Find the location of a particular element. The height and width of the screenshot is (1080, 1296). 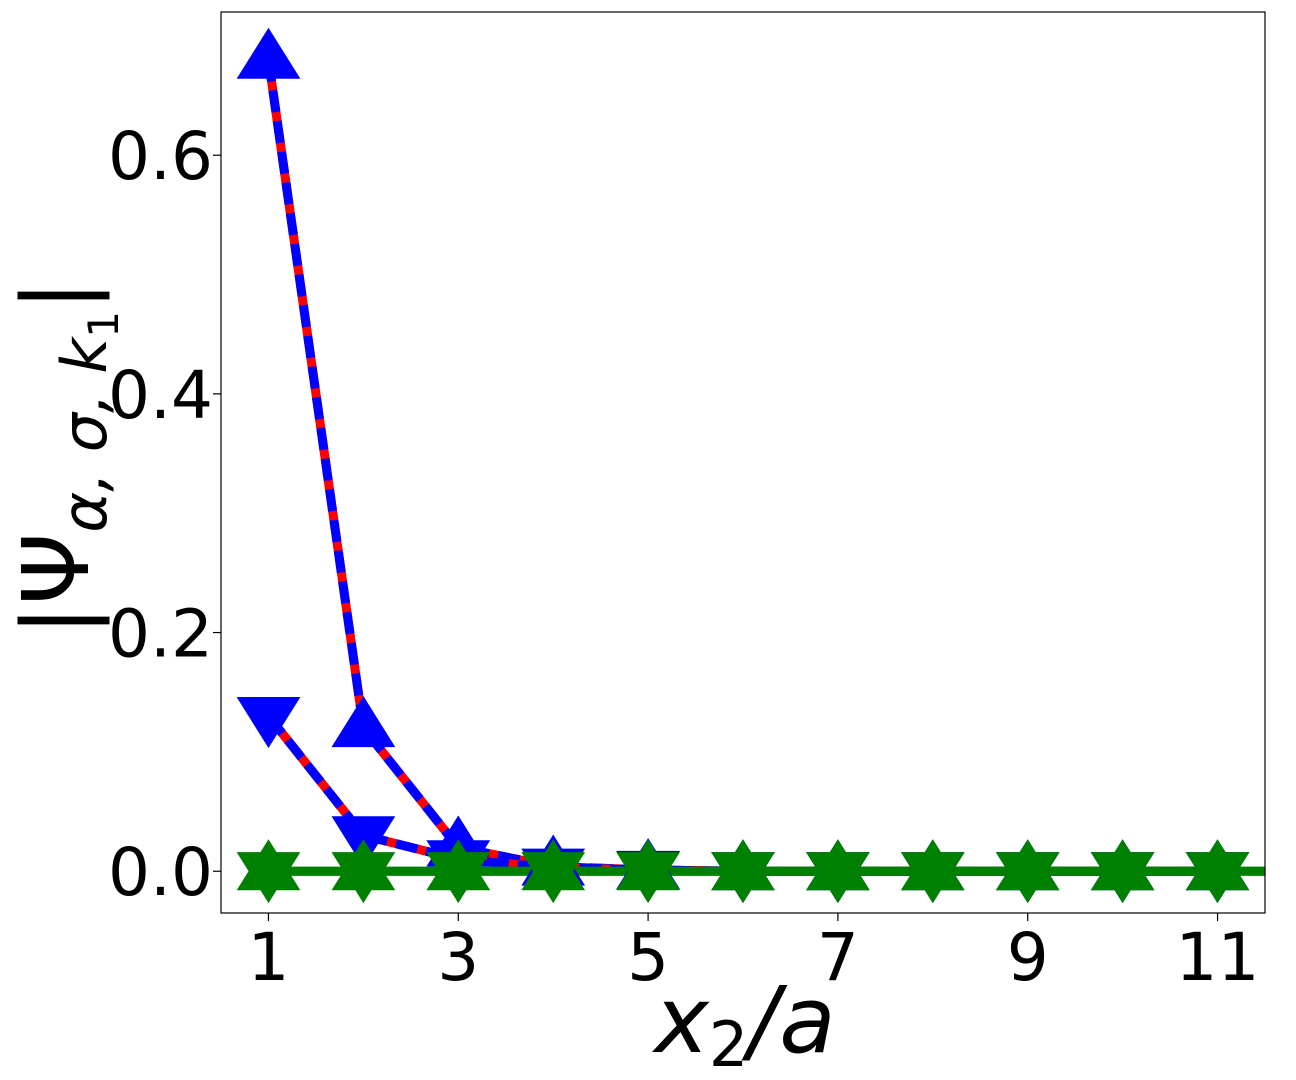

x-axis-label-sub: 2 is located at coordinates (728, 1044).